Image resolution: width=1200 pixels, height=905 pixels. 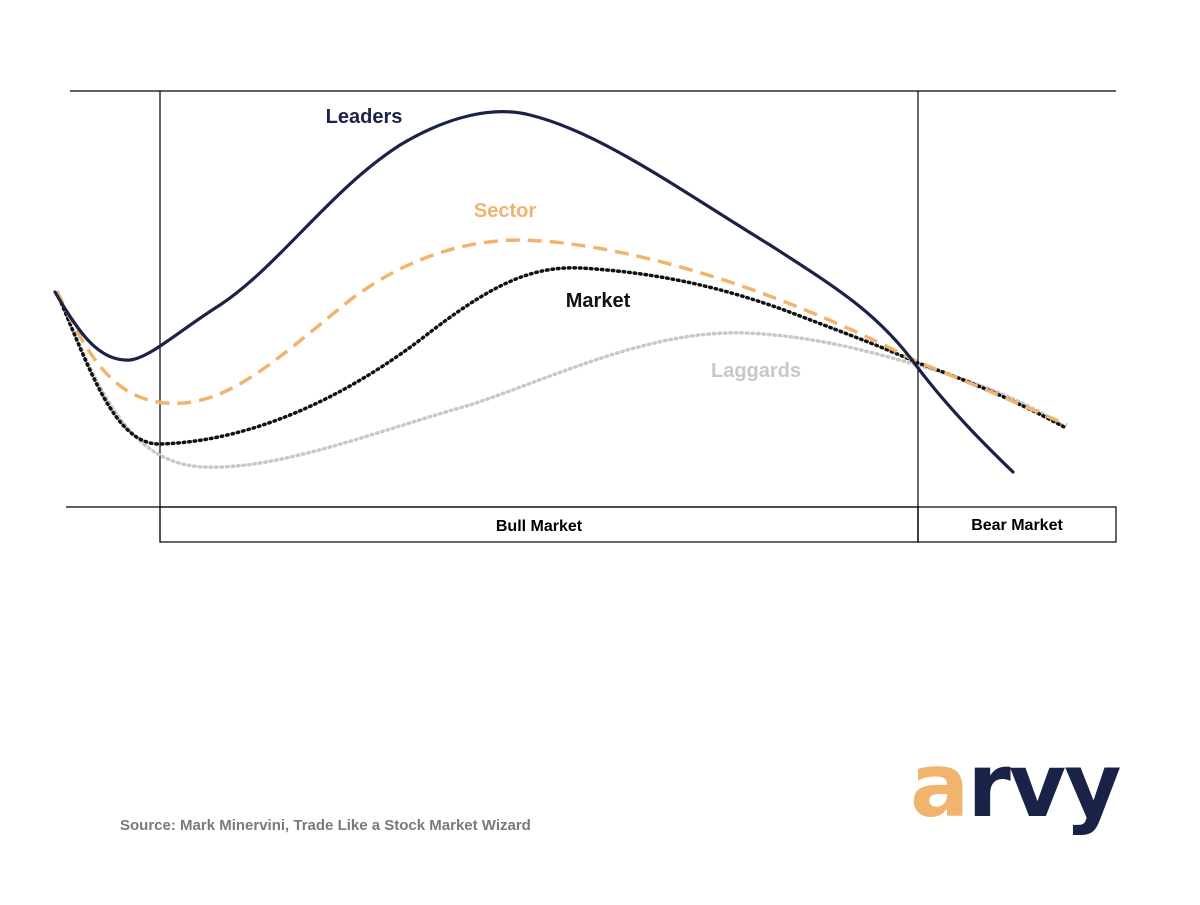 I want to click on laggards-label: Laggards, so click(x=756, y=371).